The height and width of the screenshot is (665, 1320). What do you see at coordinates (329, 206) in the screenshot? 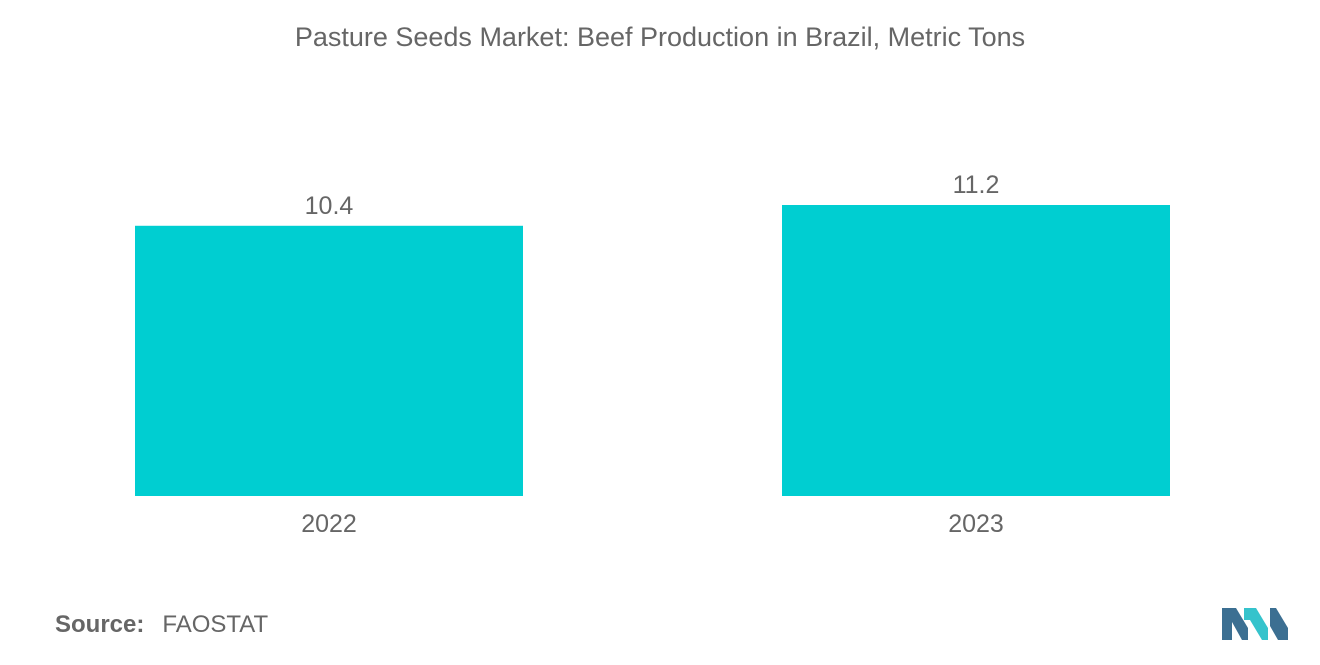
I see `data-label-2022: 10.4` at bounding box center [329, 206].